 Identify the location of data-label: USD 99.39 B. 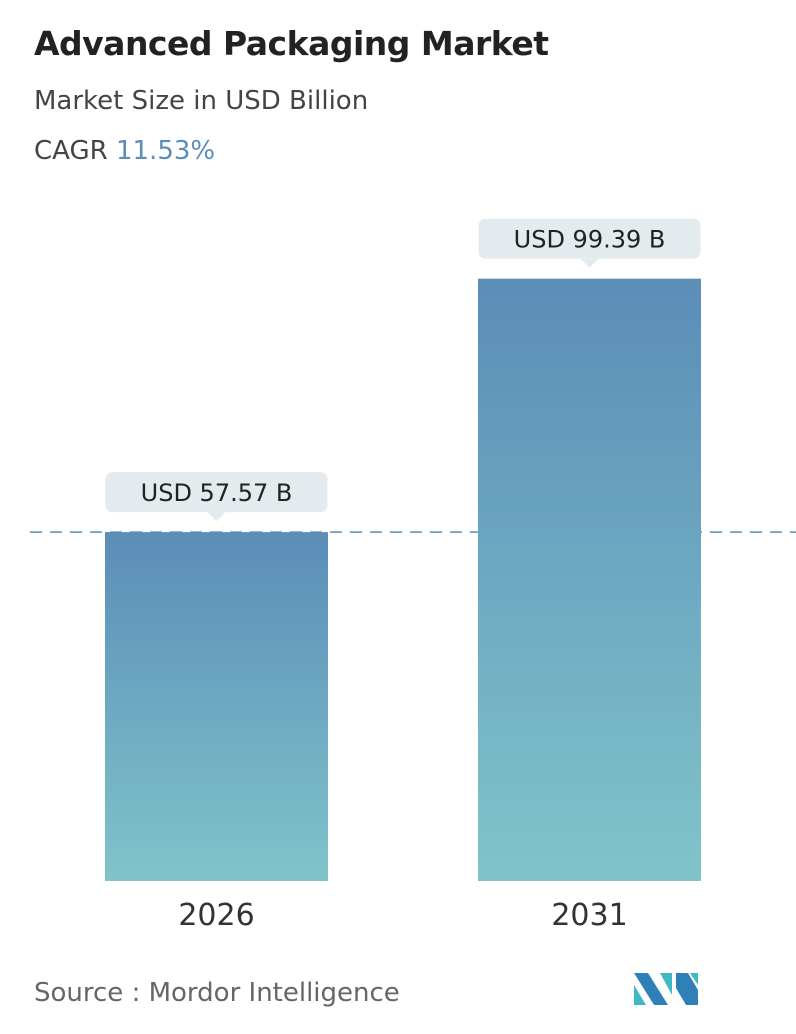
(590, 240).